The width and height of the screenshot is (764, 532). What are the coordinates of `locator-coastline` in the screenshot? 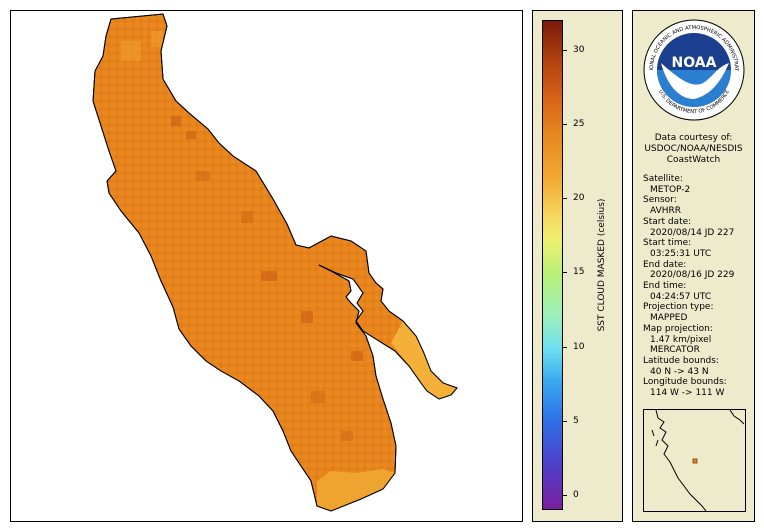 It's located at (698, 460).